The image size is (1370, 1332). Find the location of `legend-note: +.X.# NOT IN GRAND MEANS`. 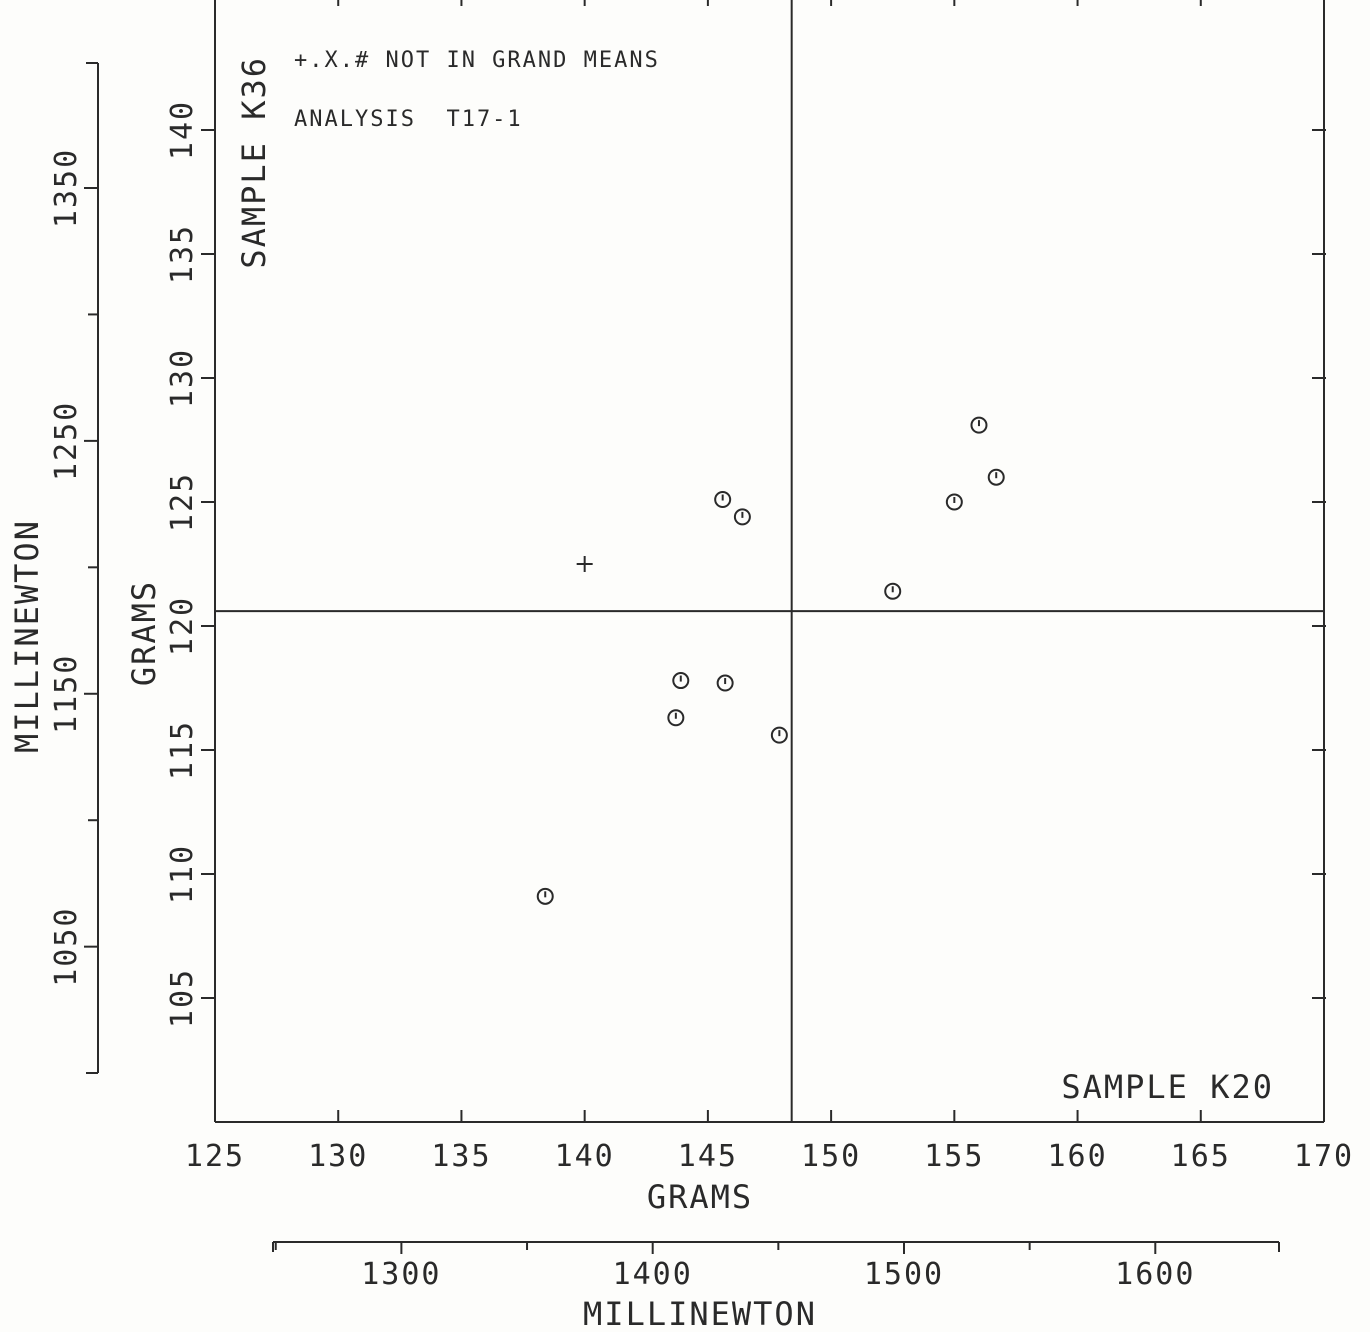

legend-note: +.X.# NOT IN GRAND MEANS is located at coordinates (477, 60).